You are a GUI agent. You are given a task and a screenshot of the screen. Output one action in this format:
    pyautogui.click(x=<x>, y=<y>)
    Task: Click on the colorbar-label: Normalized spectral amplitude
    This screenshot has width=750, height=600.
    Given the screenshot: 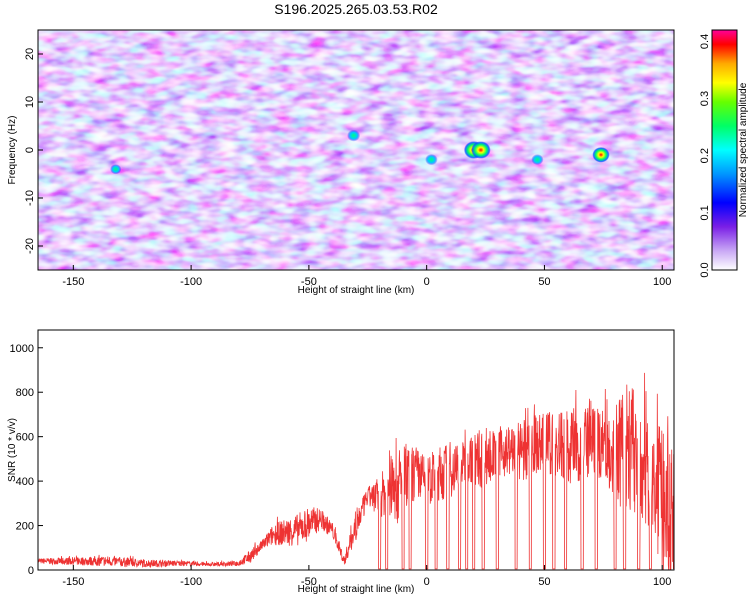 What is the action you would take?
    pyautogui.click(x=743, y=149)
    